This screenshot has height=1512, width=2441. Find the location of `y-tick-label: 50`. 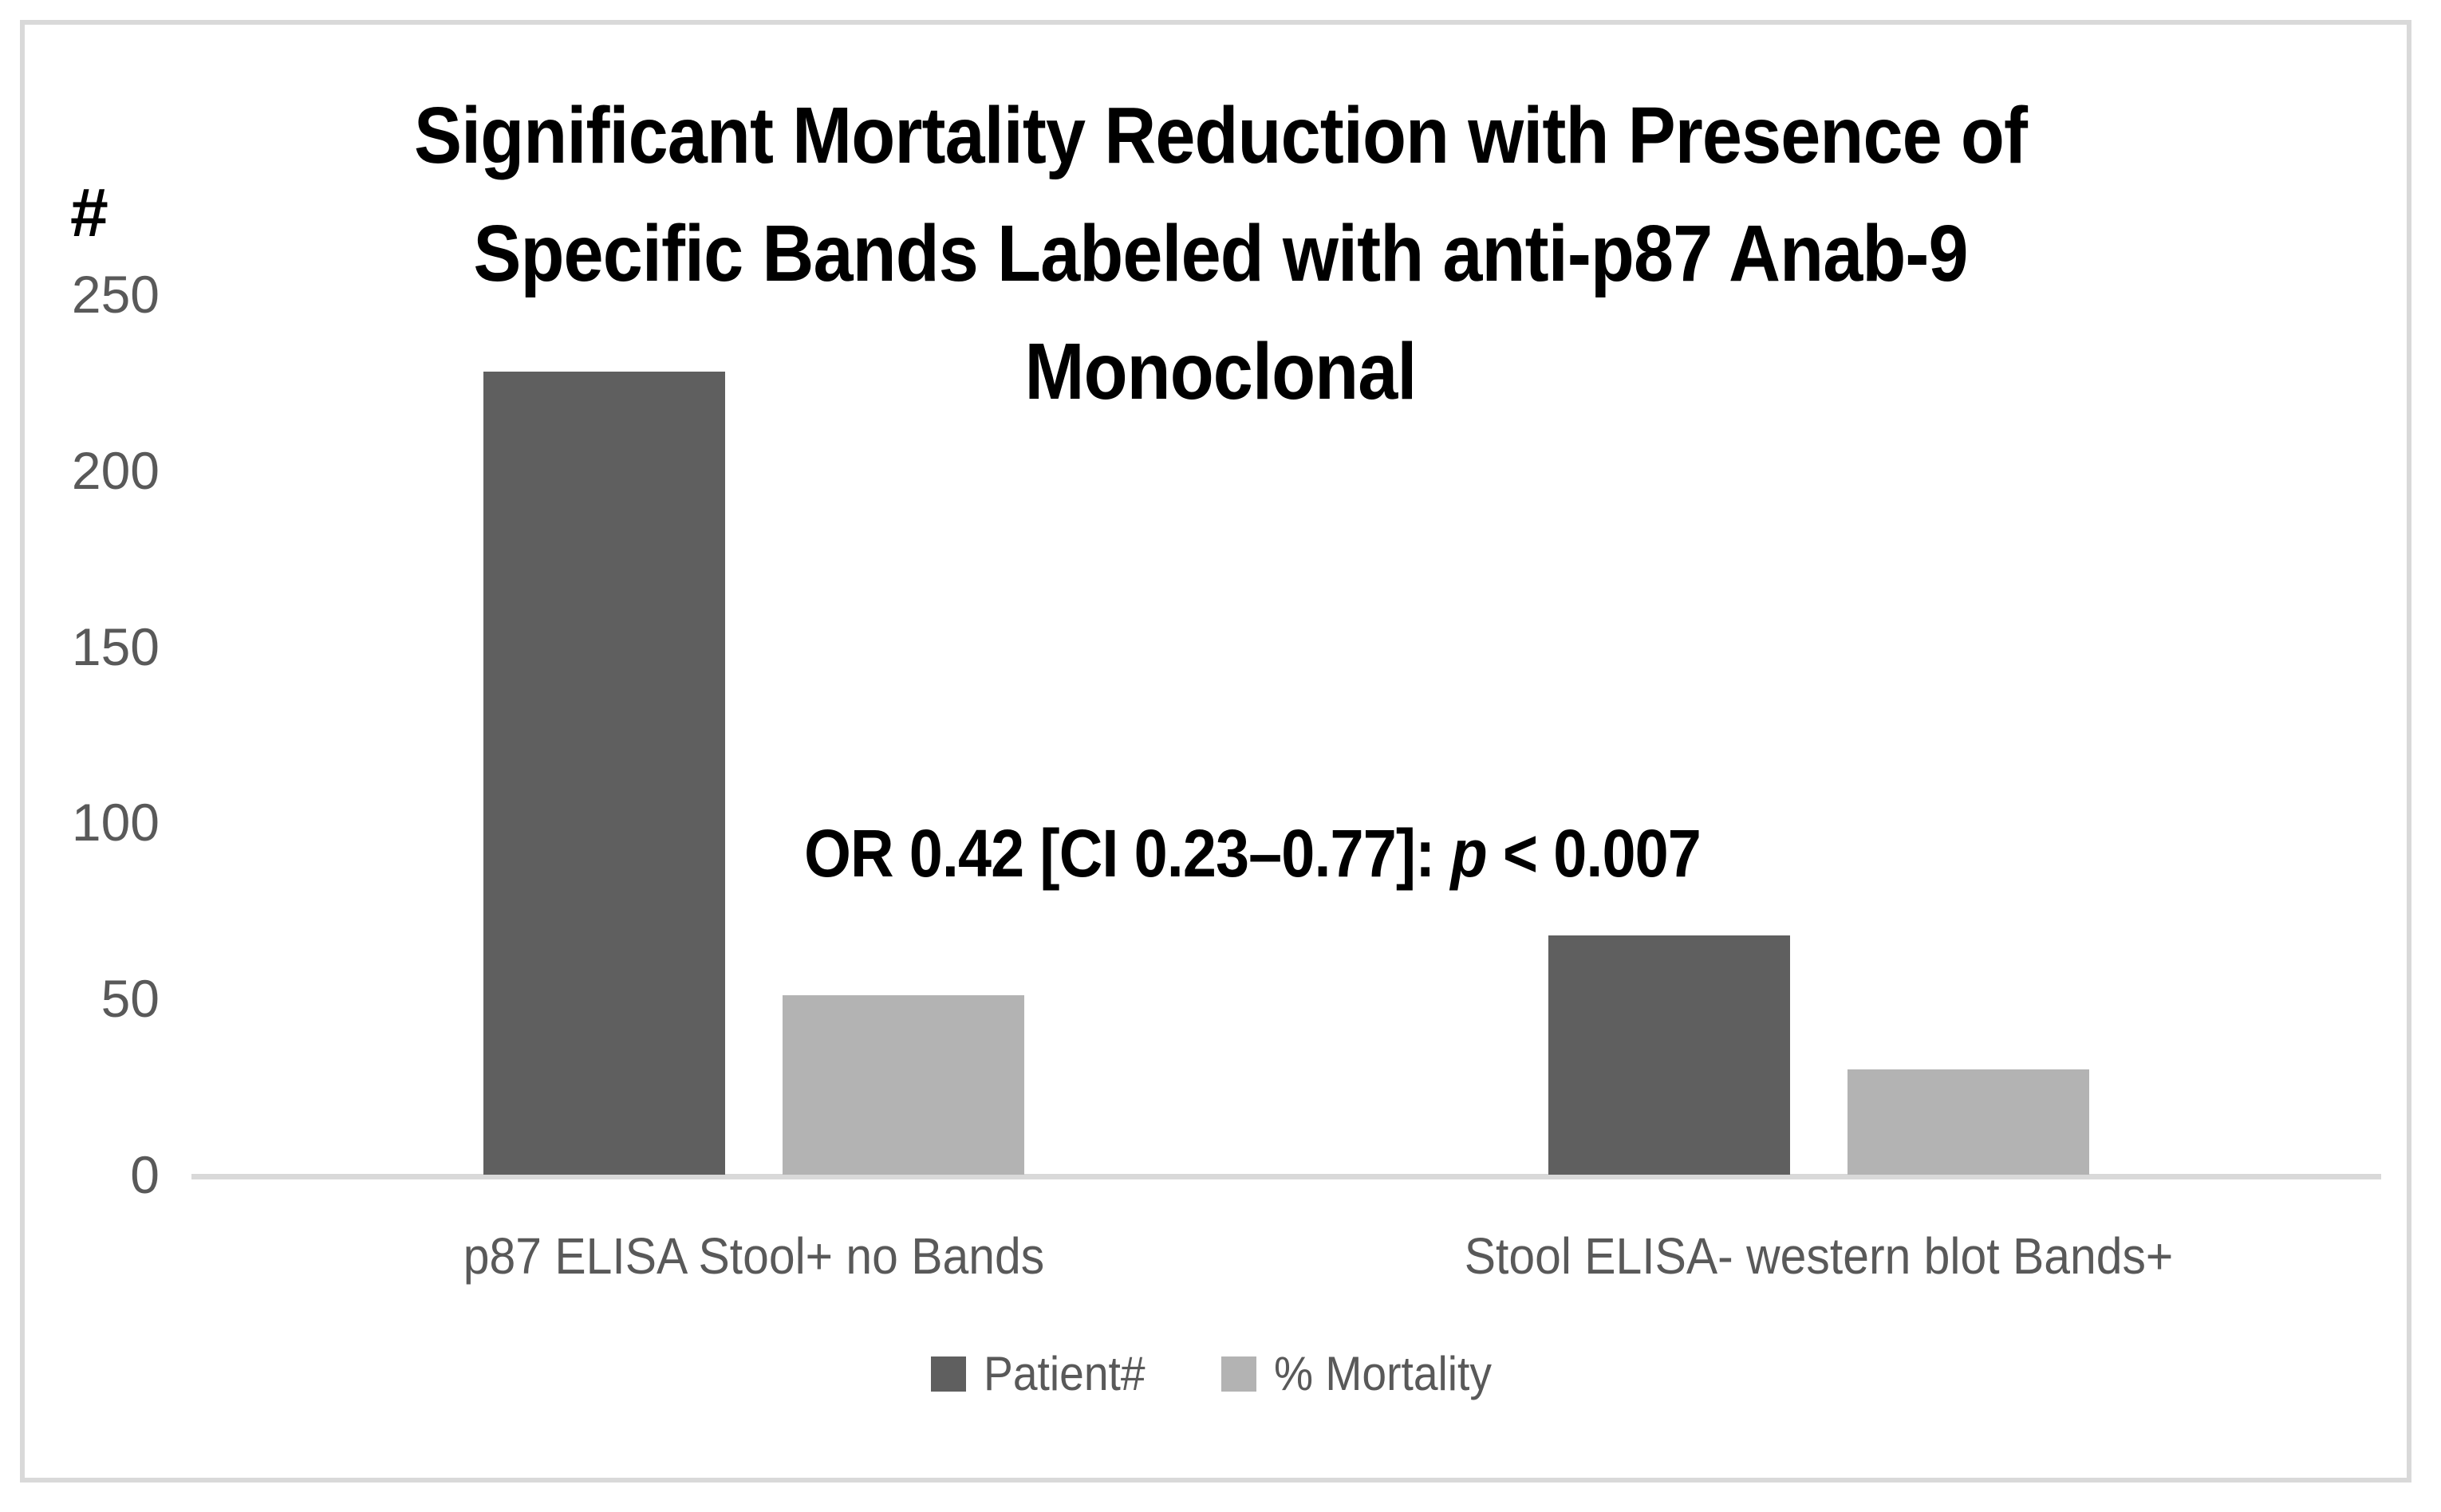

y-tick-label: 50 is located at coordinates (130, 999).